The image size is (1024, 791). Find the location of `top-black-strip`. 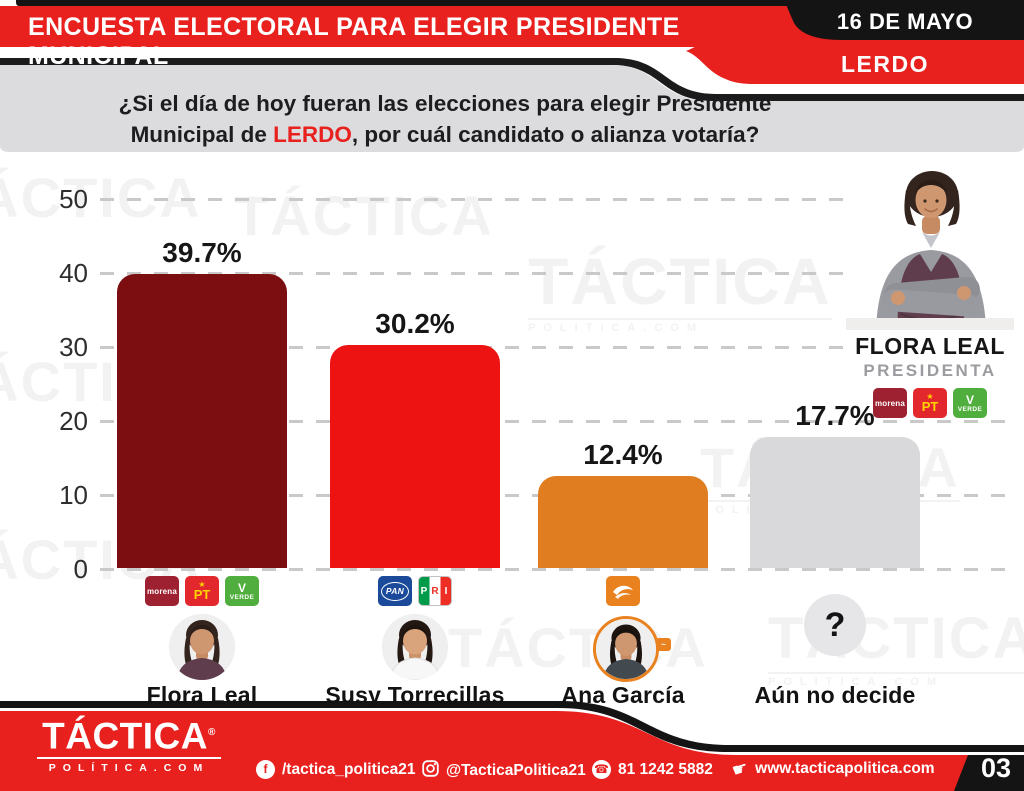

top-black-strip is located at coordinates (520, 3).